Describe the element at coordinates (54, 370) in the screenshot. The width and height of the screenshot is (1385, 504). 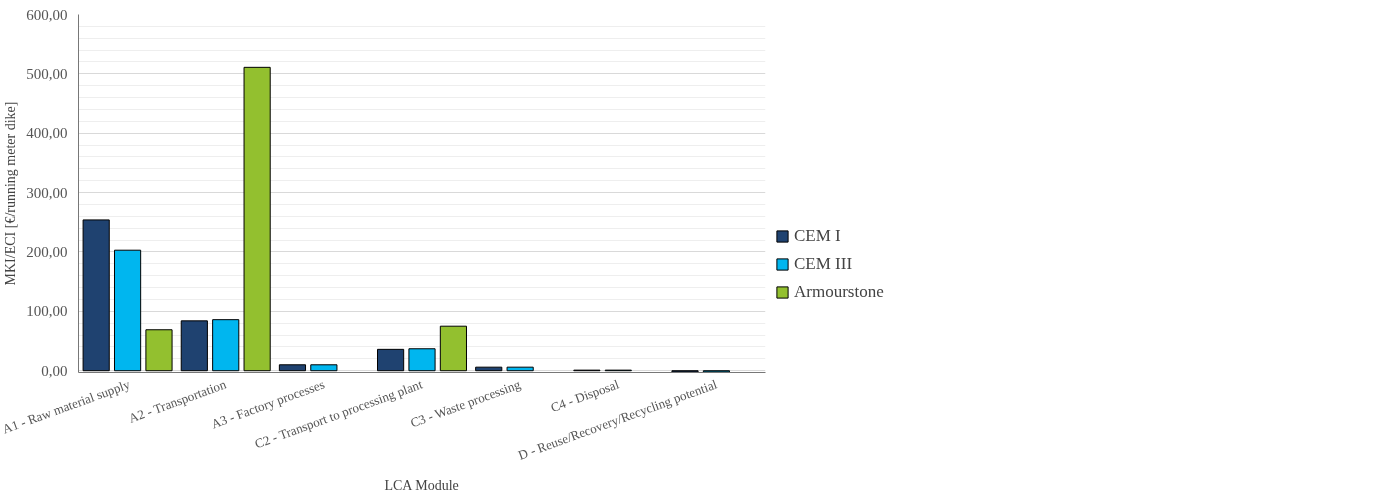
I see `y-tick-label: 0,00` at that location.